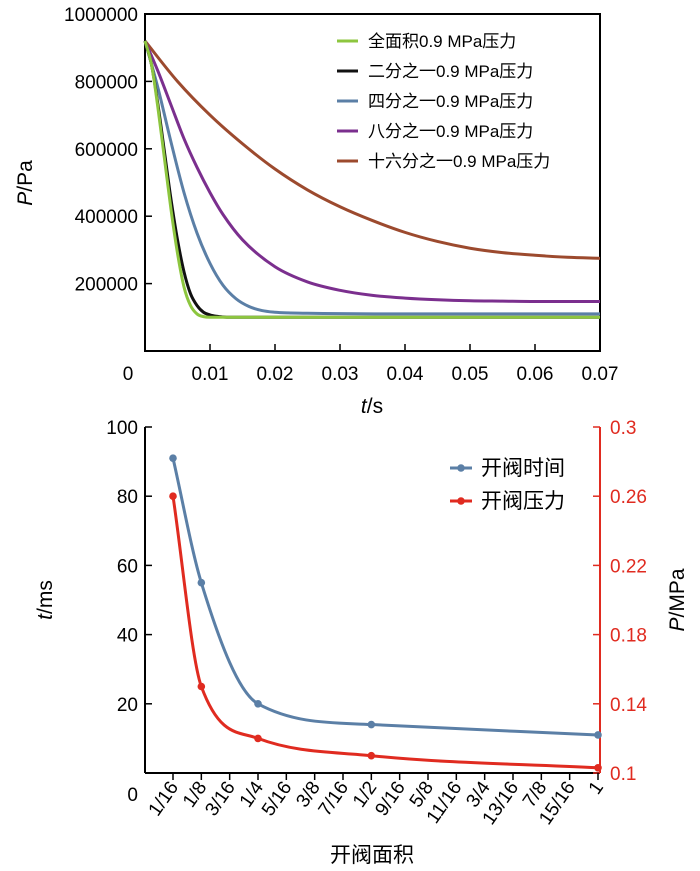 This screenshot has width=700, height=871. Describe the element at coordinates (450, 131) in the screenshot. I see `legend-label: 八分之一0.9 MPa压力` at that location.